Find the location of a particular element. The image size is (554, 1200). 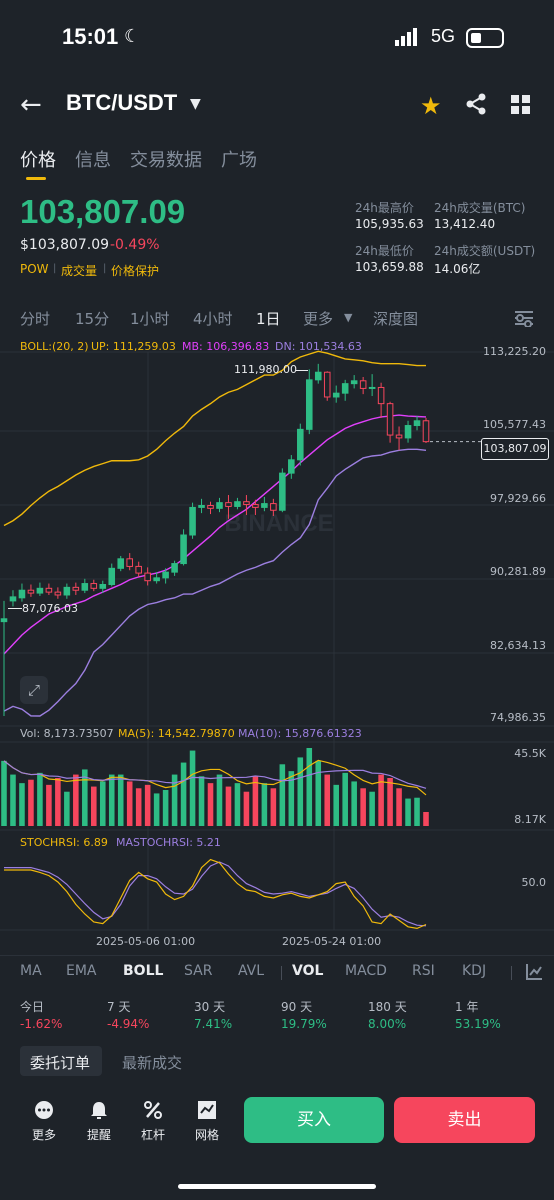

indicator-chart-icon is located at coordinates (534, 972).